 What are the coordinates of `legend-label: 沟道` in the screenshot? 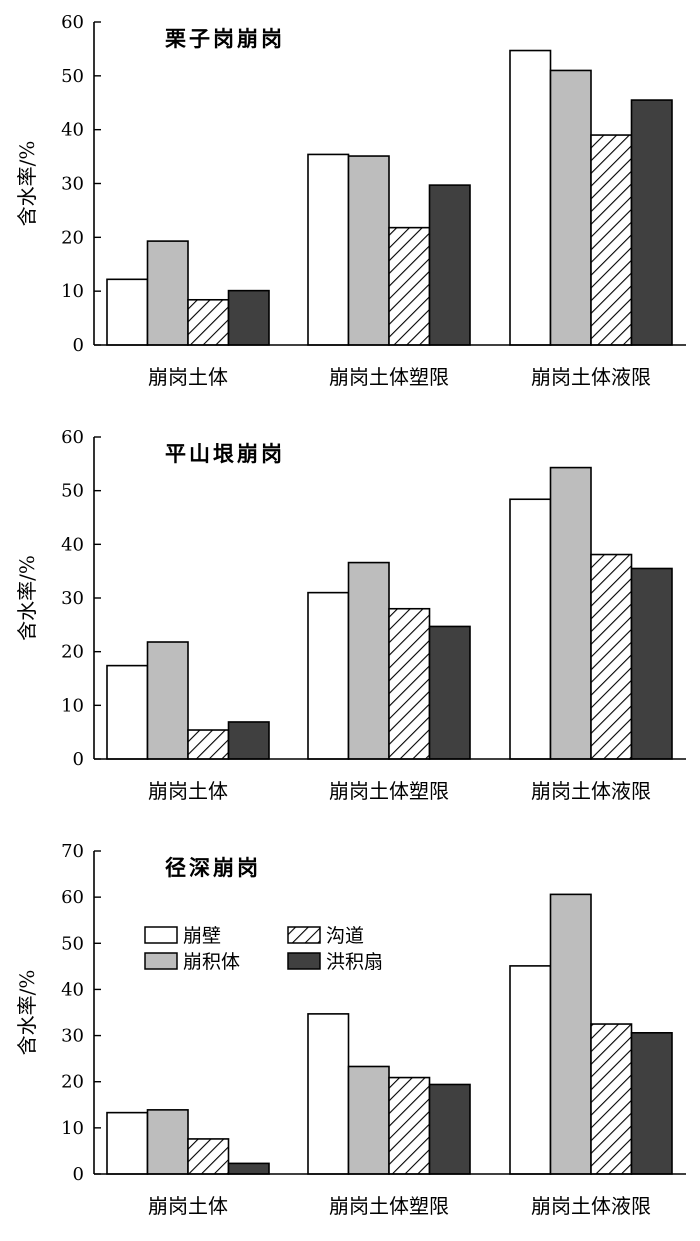 It's located at (345, 936).